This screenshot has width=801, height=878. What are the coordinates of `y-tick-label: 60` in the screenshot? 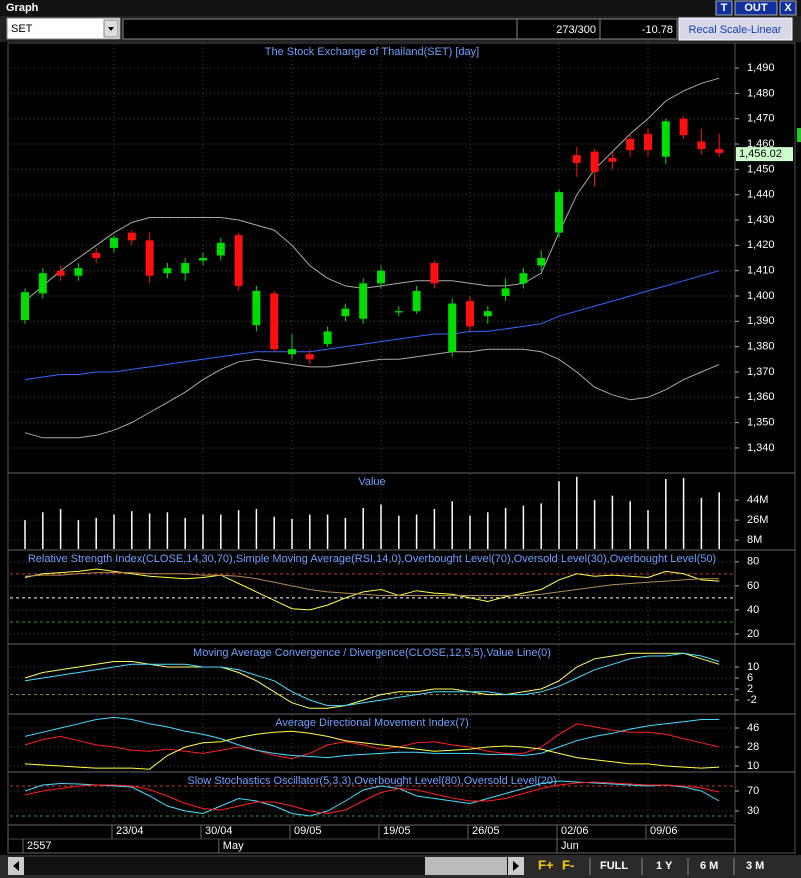 It's located at (753, 586).